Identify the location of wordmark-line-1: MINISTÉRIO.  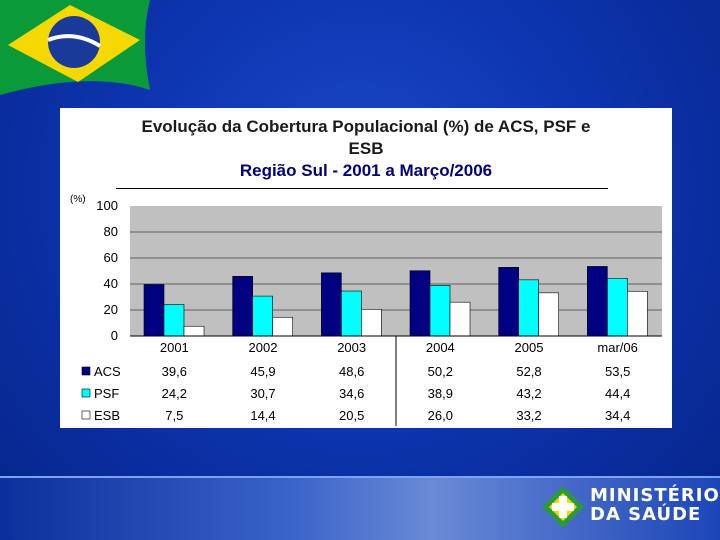
(655, 495).